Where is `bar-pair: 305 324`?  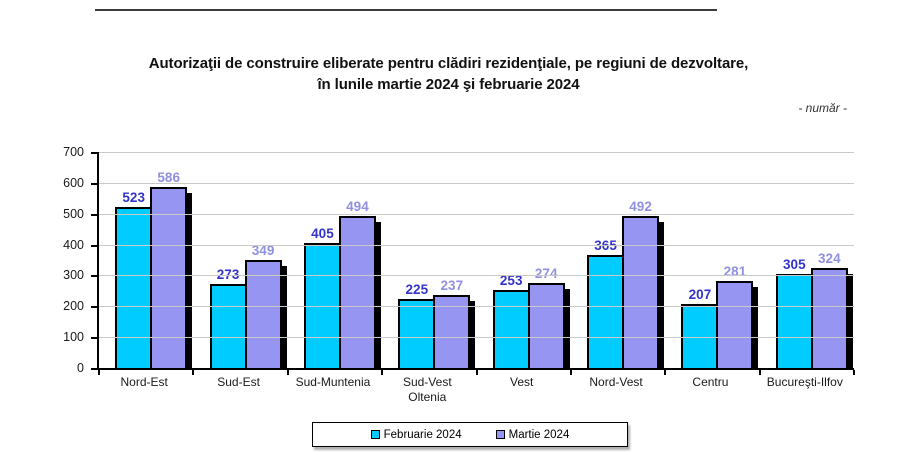
bar-pair: 305 324 is located at coordinates (814, 261).